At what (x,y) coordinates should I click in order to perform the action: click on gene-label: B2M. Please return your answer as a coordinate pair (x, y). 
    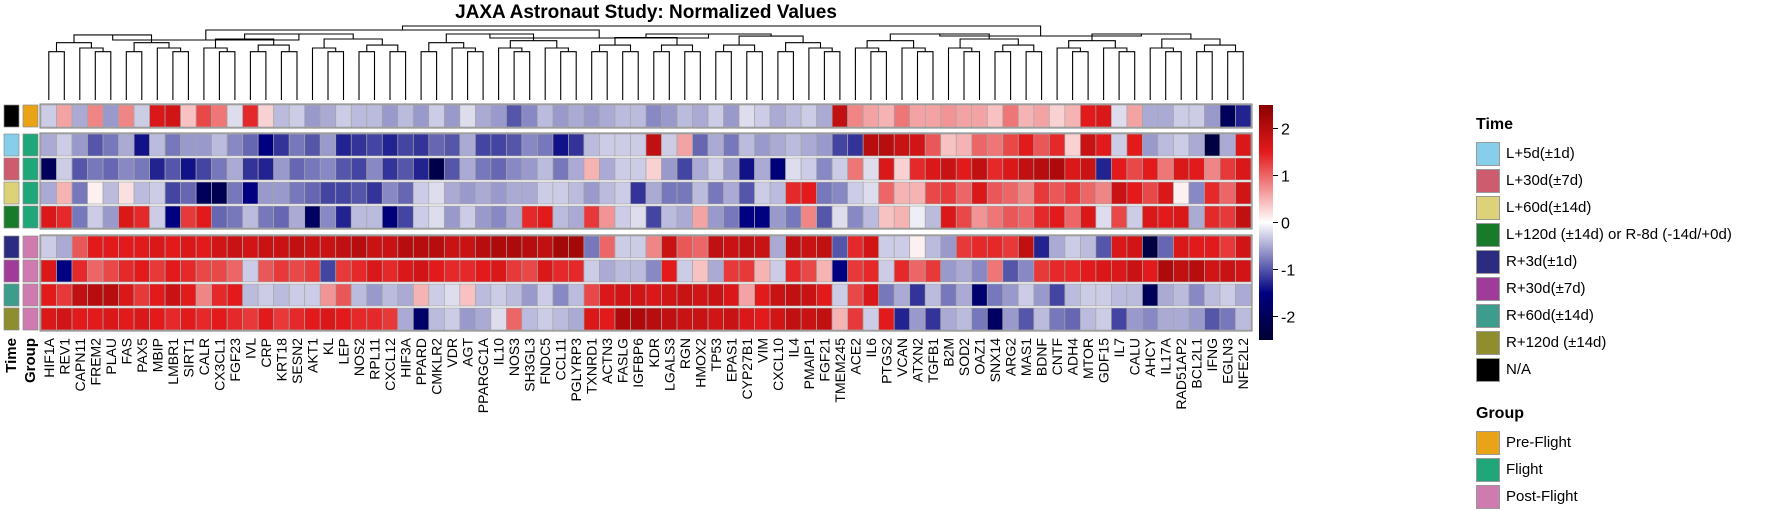
    Looking at the image, I should click on (949, 352).